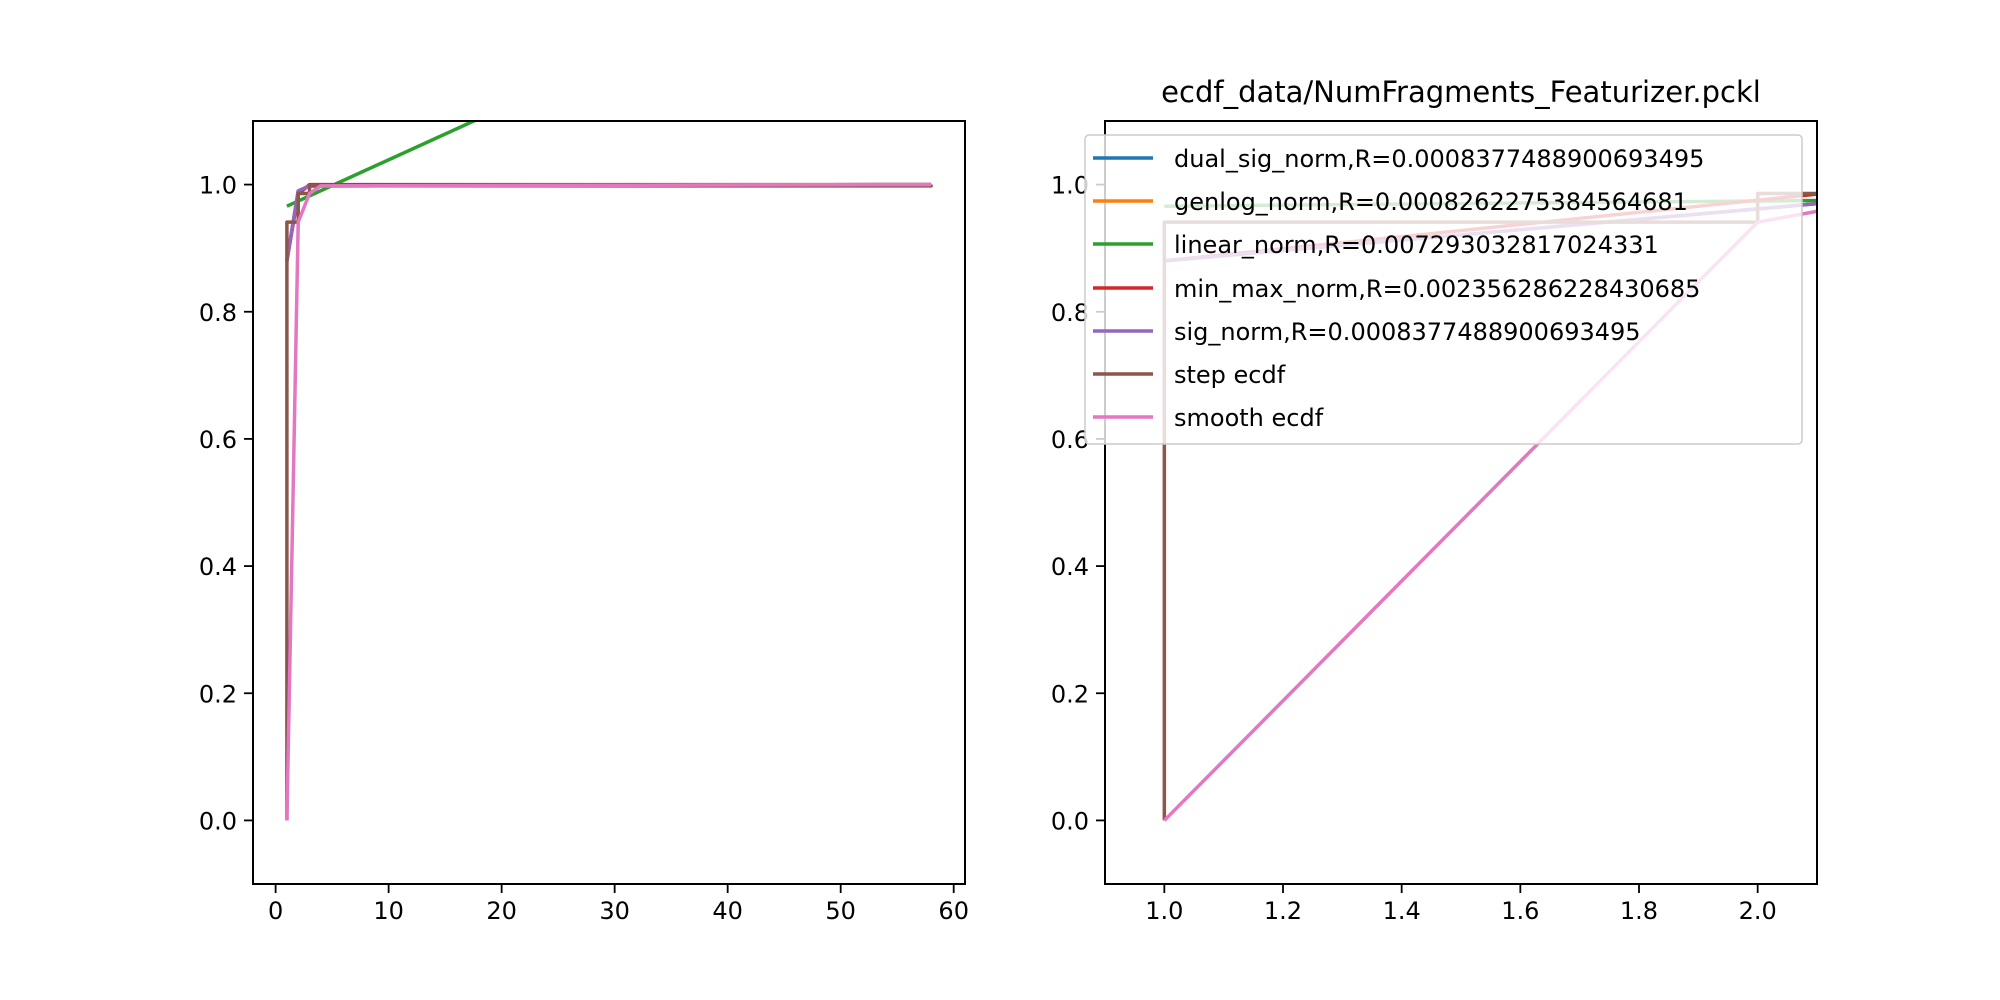 This screenshot has height=1000, width=2000. I want to click on legend-entry-smooth-ecdf: smooth ecdf, so click(1208, 418).